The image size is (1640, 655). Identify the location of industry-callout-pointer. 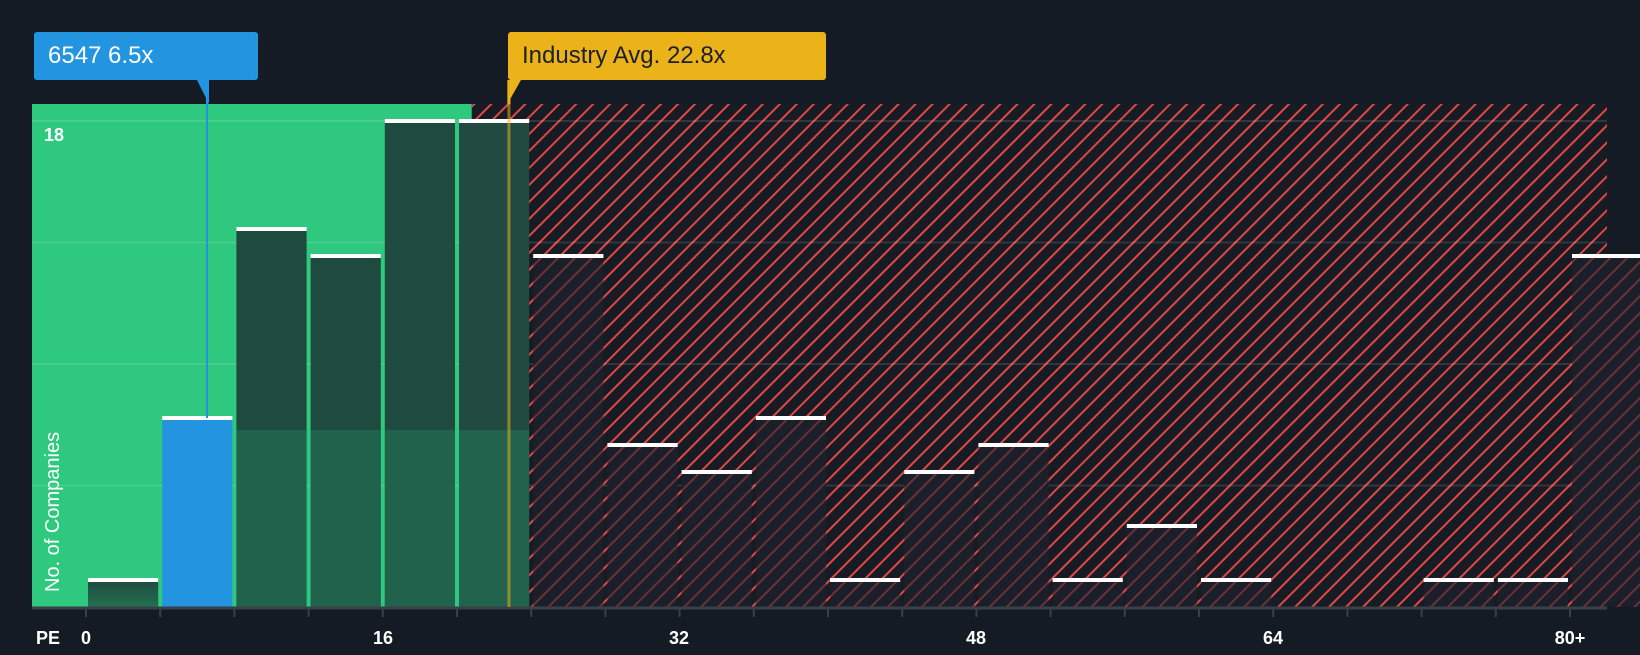
(514, 92).